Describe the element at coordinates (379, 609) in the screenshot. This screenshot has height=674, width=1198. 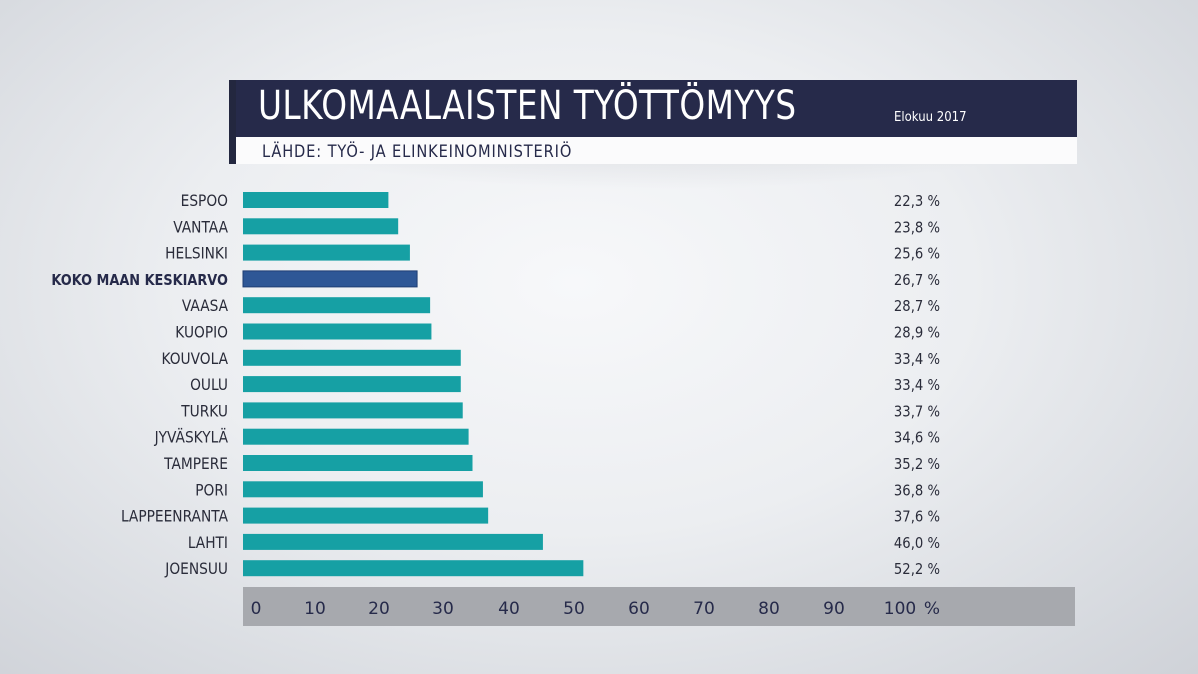
I see `x-tick-label: 20` at that location.